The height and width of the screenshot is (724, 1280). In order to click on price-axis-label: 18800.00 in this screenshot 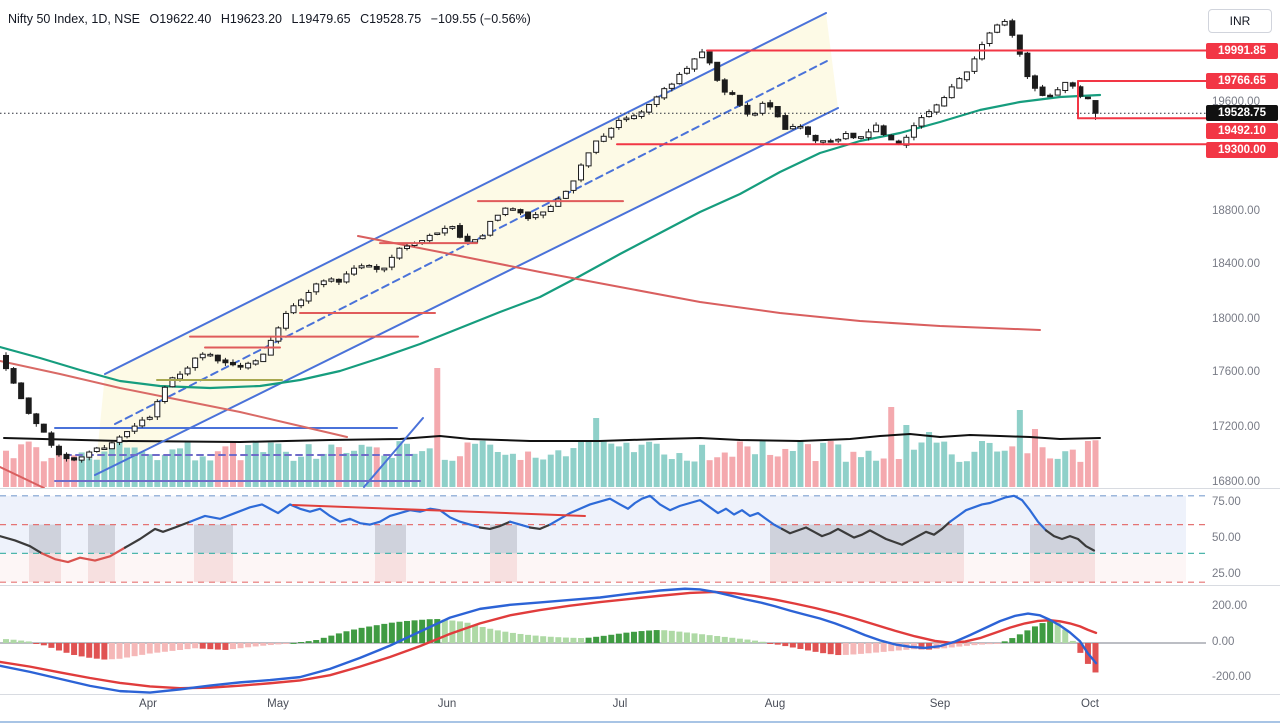, I will do `click(1236, 211)`.